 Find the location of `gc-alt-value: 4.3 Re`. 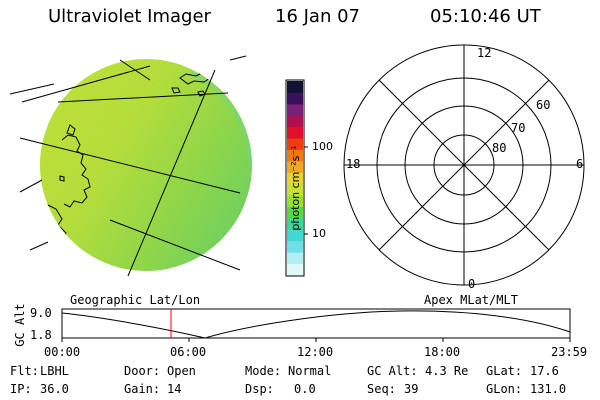

gc-alt-value: 4.3 Re is located at coordinates (447, 371).